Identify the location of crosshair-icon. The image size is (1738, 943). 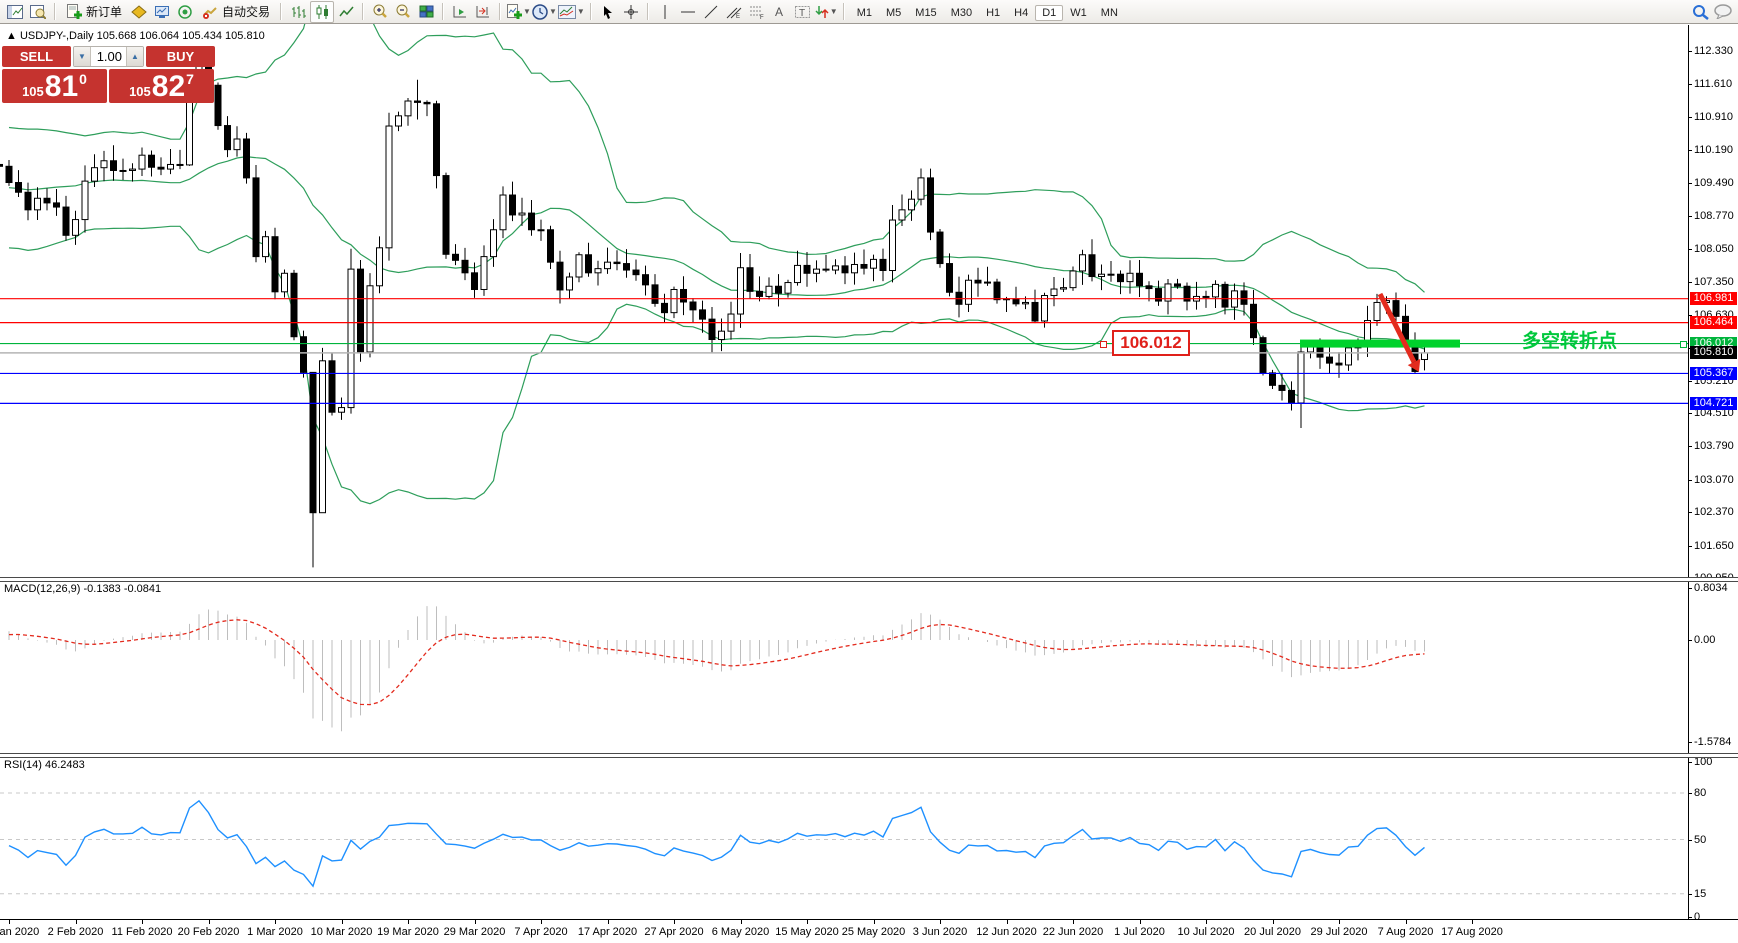
(631, 12).